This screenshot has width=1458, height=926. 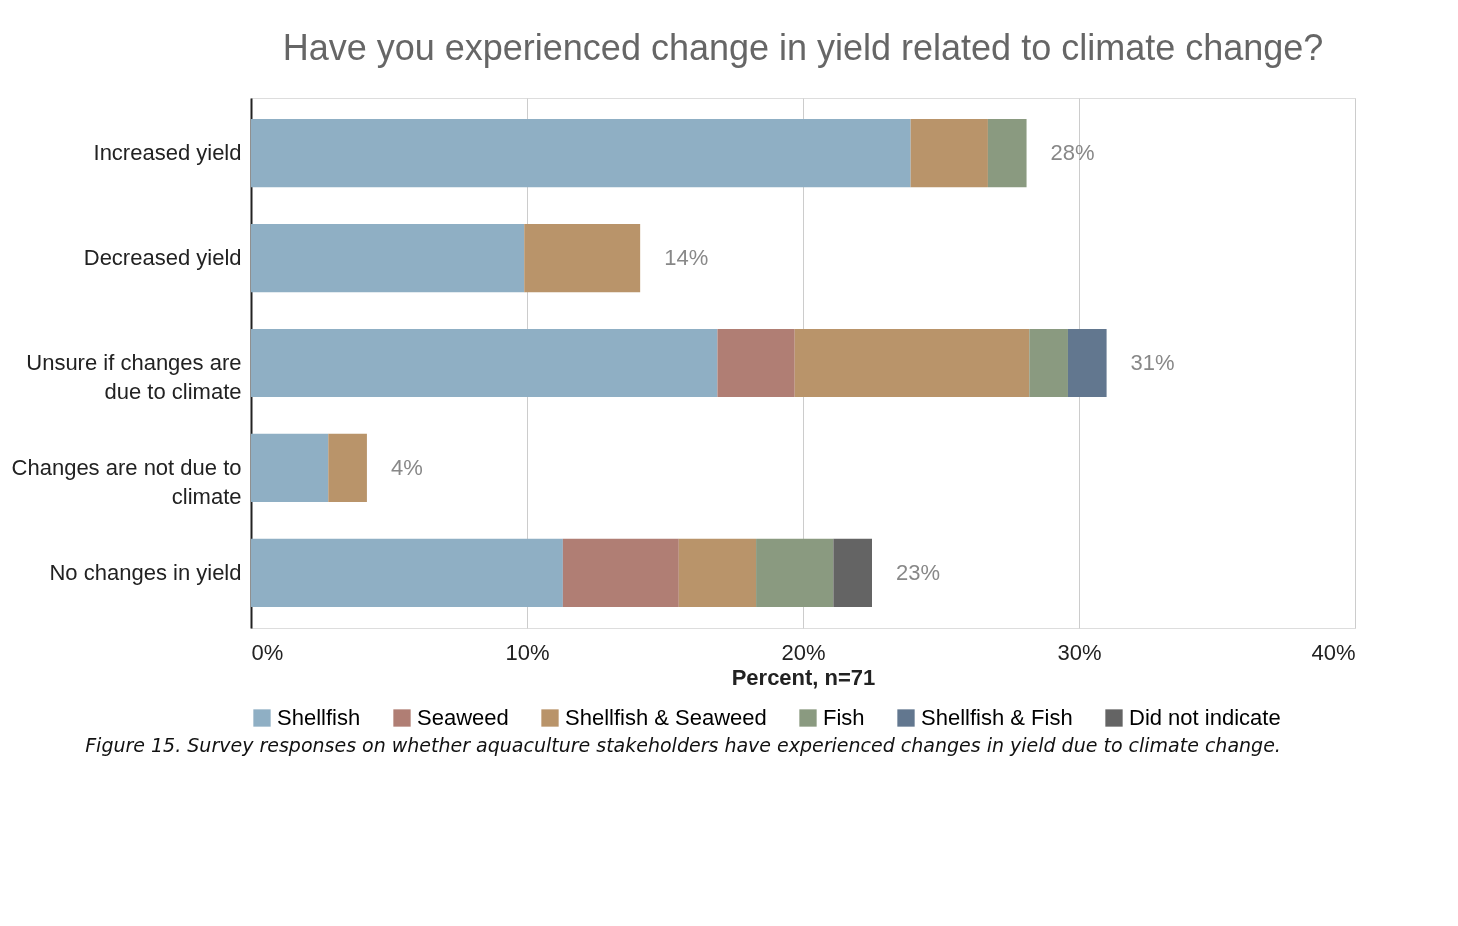 I want to click on x-axis-title: Percent, n=71, so click(x=803, y=677).